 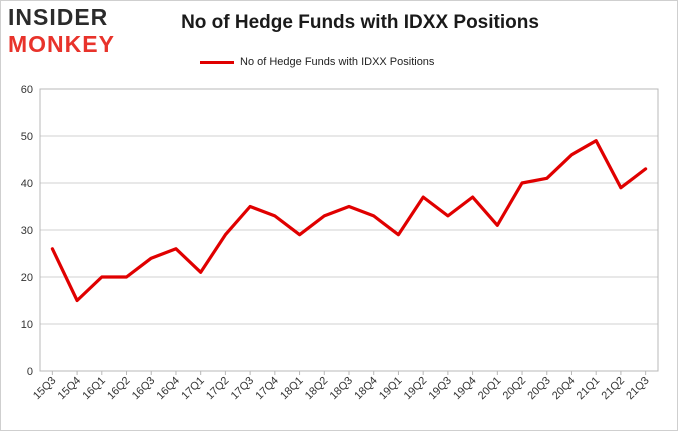 I want to click on x-tick-label: 17Q4, so click(x=267, y=389).